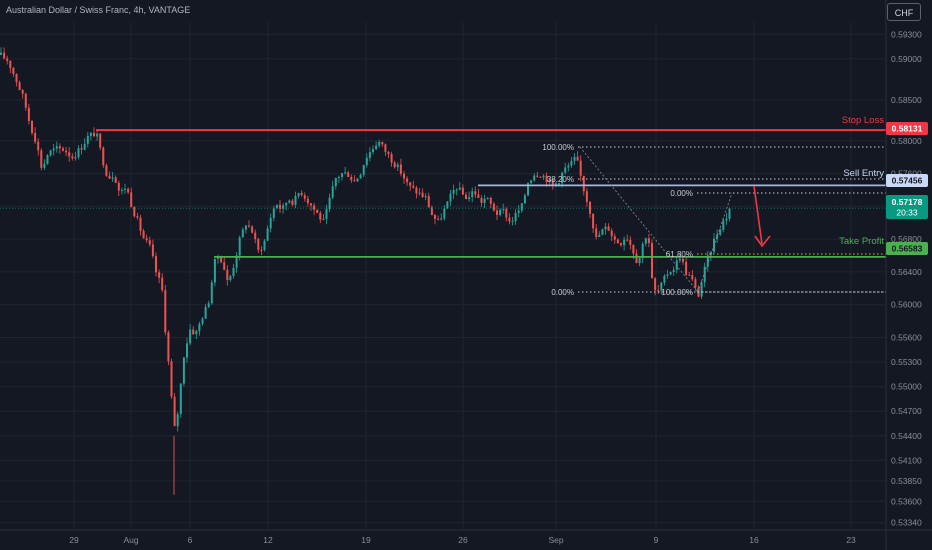 The width and height of the screenshot is (932, 550). I want to click on projection-arrow-icon, so click(762, 216).